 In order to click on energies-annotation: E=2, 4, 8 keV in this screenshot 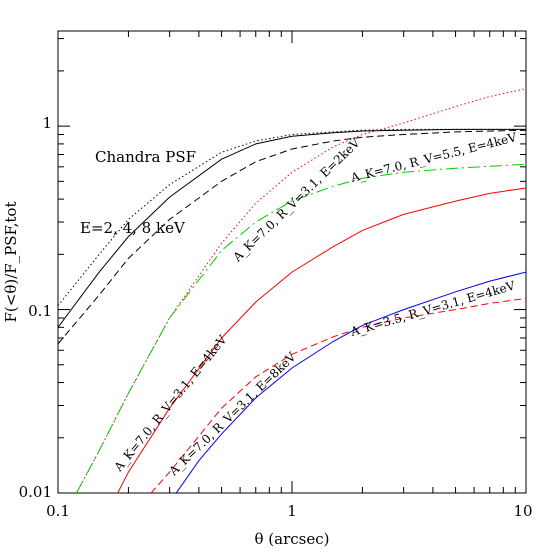, I will do `click(133, 228)`.